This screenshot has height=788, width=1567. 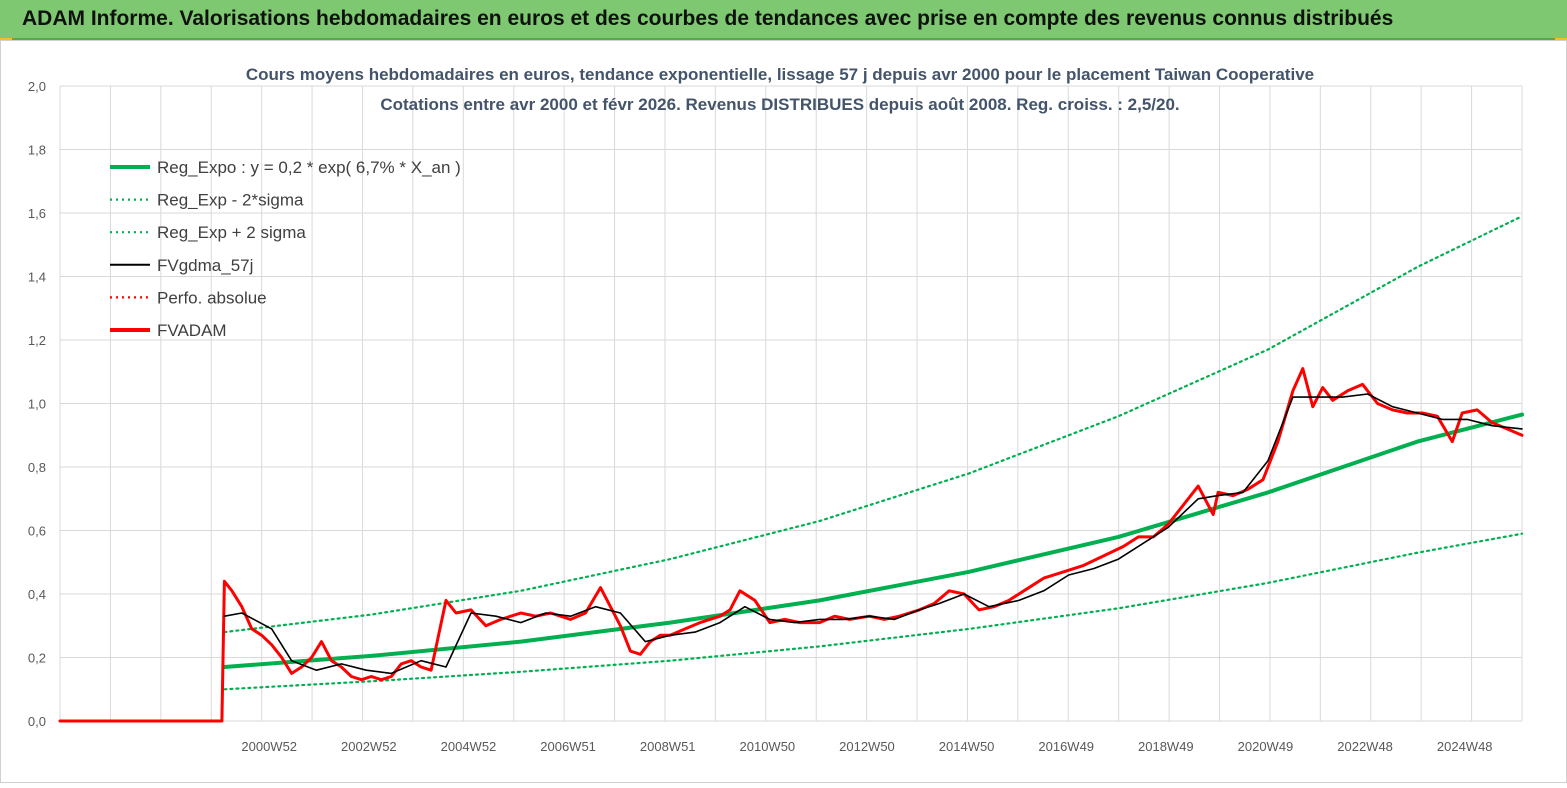 I want to click on y-tick-label: 1,2, so click(x=37, y=340).